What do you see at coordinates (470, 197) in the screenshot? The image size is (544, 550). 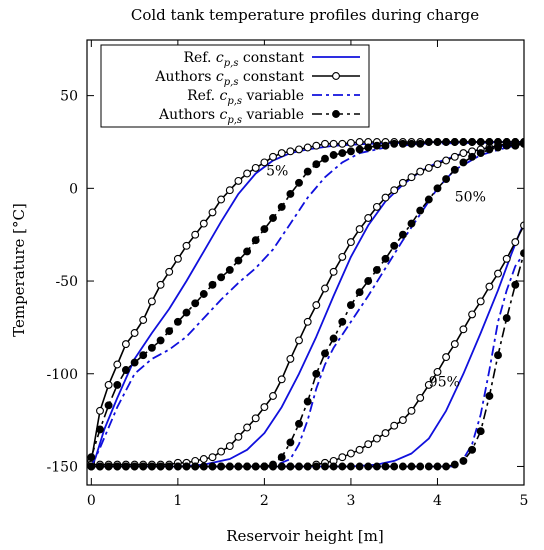 I see `annotation-2: 50%` at bounding box center [470, 197].